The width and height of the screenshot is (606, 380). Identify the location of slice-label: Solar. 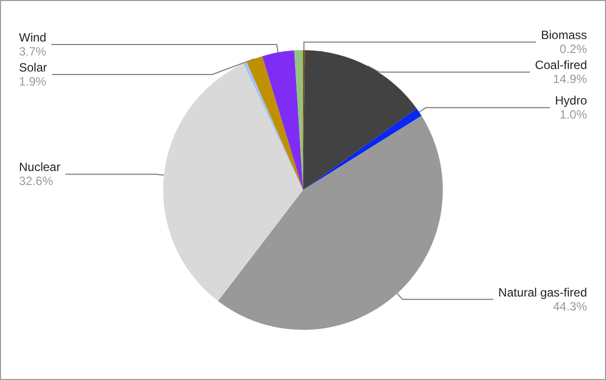
(33, 67).